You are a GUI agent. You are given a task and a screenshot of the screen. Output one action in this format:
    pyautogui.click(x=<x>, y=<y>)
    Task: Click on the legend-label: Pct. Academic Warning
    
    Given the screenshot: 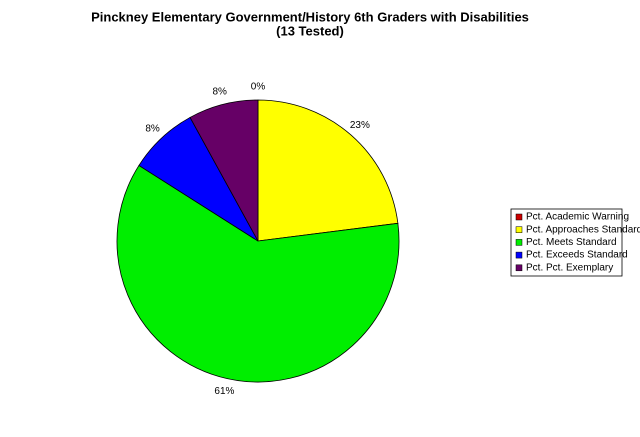 What is the action you would take?
    pyautogui.click(x=577, y=217)
    